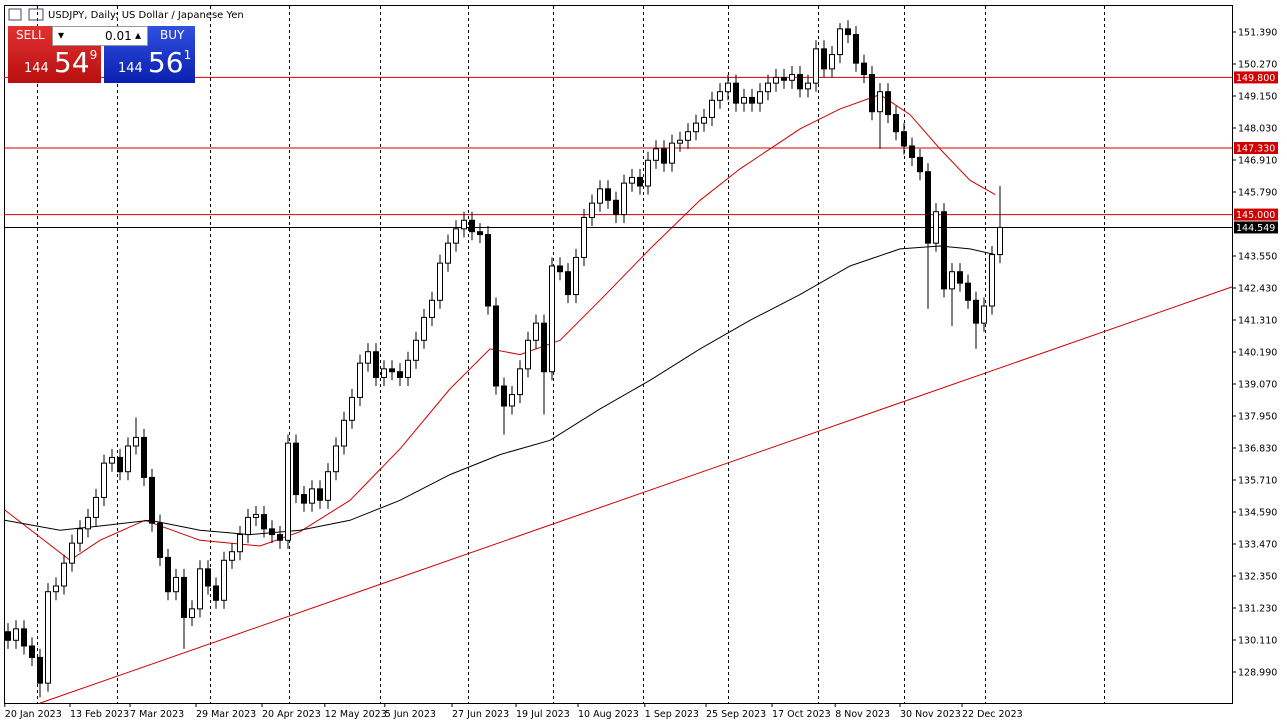  I want to click on ask-pips: 56, so click(165, 62).